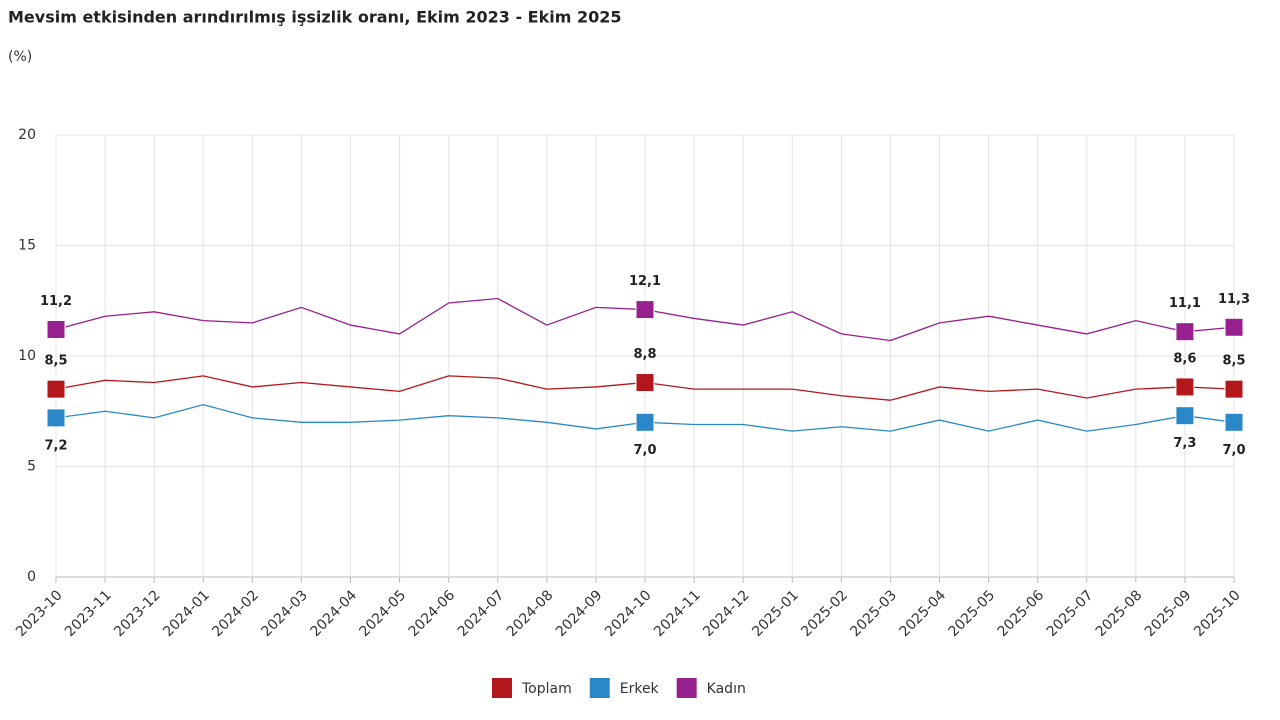 The image size is (1280, 720). I want to click on x-tick-label: 2025-08, so click(1119, 613).